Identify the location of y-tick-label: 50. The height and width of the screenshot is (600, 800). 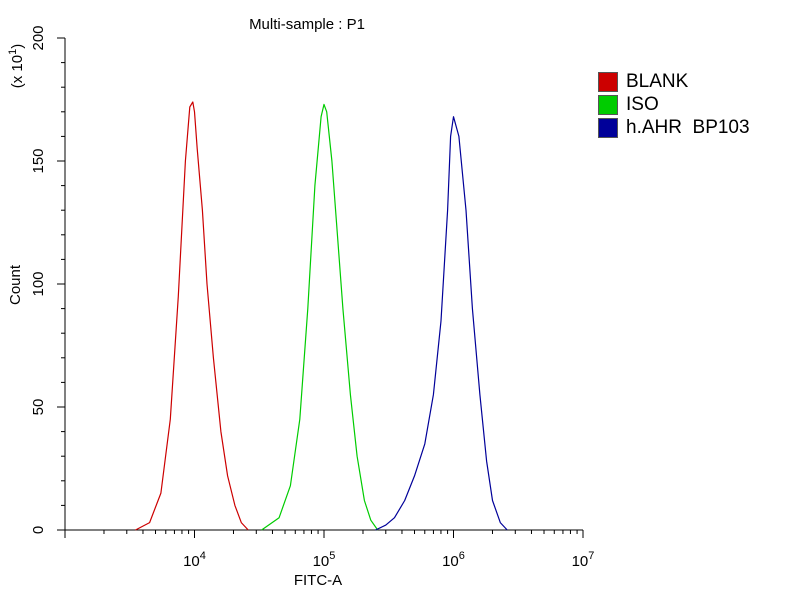
(38, 407).